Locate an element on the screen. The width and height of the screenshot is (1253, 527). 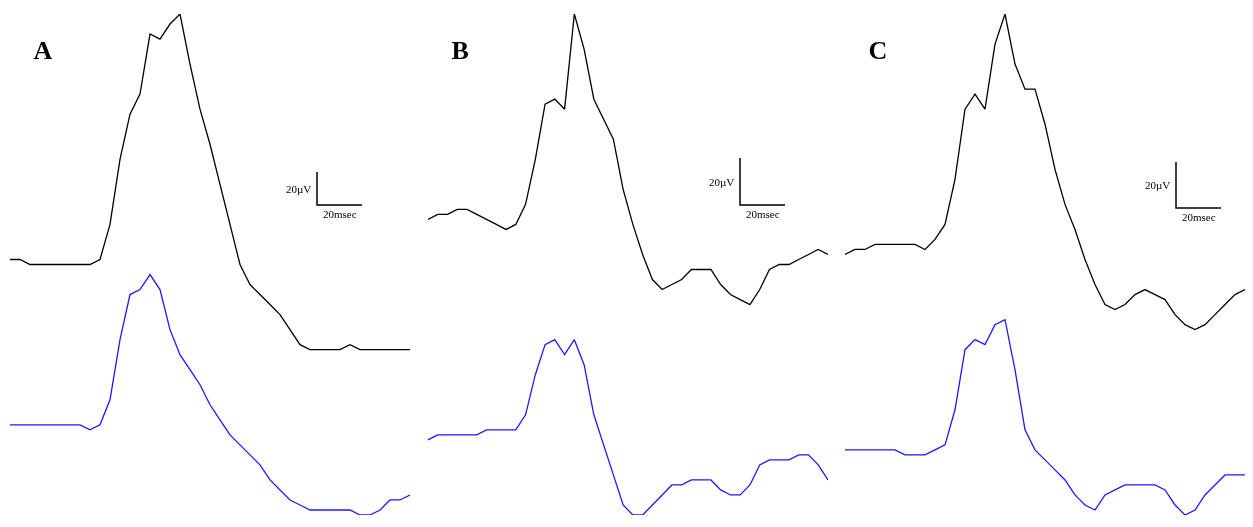
text: A is located at coordinates (43, 51).